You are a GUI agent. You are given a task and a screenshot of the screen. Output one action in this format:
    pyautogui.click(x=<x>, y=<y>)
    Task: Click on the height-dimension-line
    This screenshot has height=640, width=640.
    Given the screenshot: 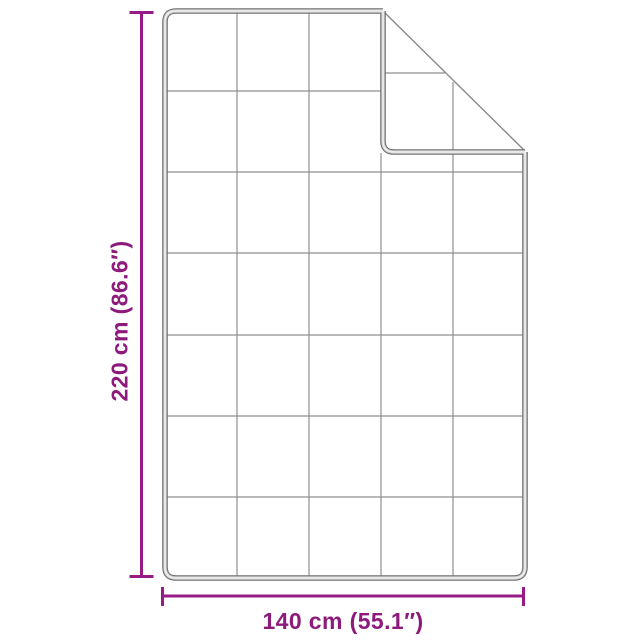 What is the action you would take?
    pyautogui.click(x=141, y=294)
    